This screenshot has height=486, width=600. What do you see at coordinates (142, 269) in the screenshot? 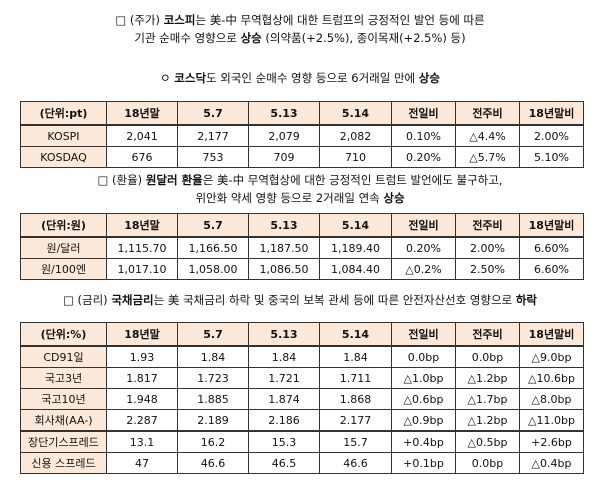
I see `table-cell: 1,017.10` at bounding box center [142, 269].